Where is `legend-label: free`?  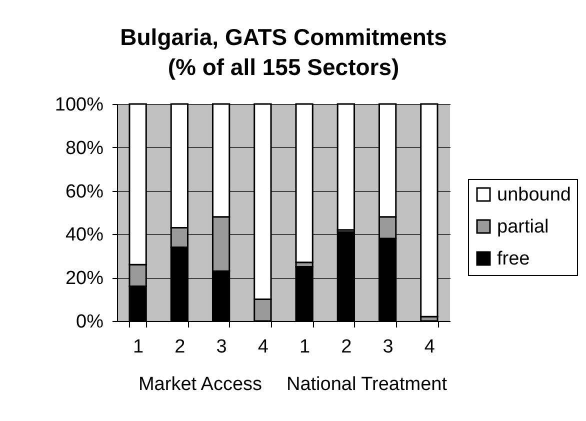
legend-label: free is located at coordinates (513, 259).